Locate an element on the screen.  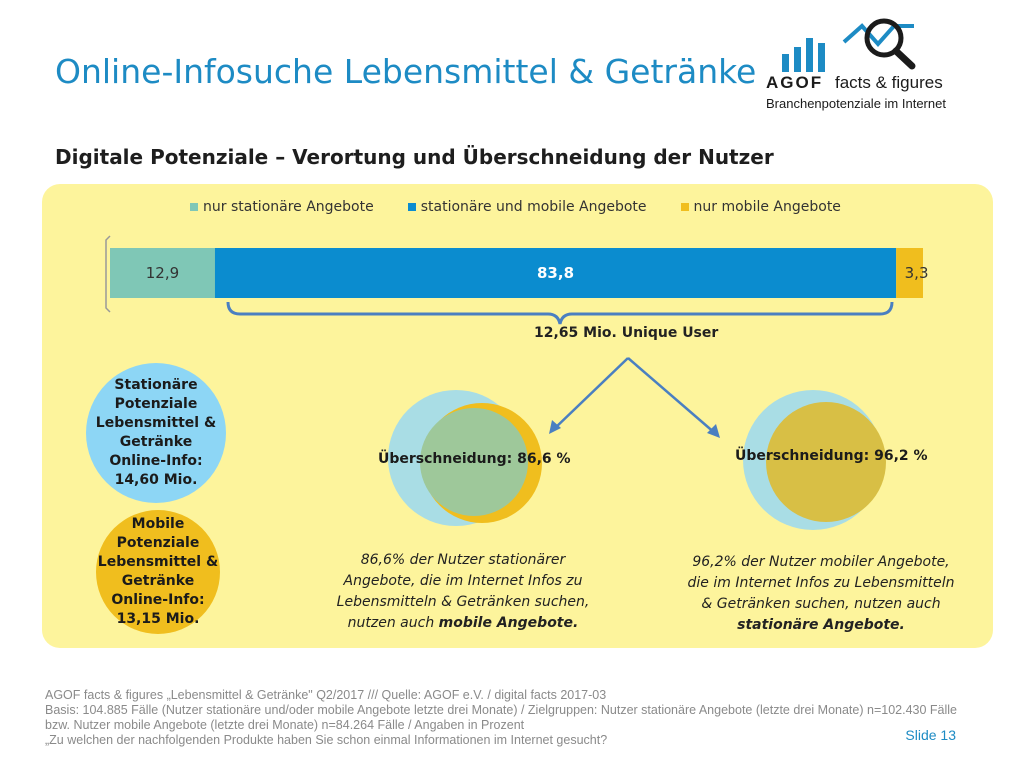
circle-line: Mobile Potenziale is located at coordinates (158, 533).